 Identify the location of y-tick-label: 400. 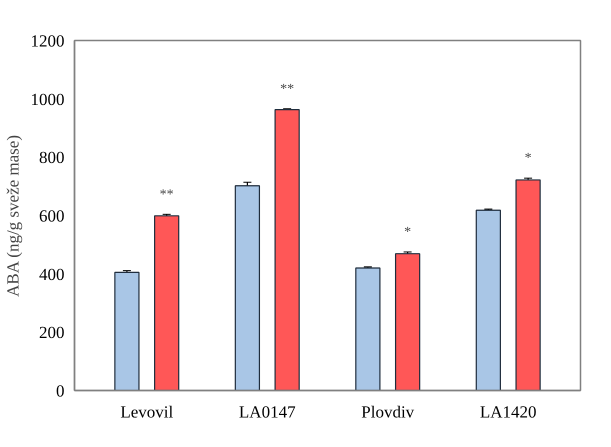
(51, 274).